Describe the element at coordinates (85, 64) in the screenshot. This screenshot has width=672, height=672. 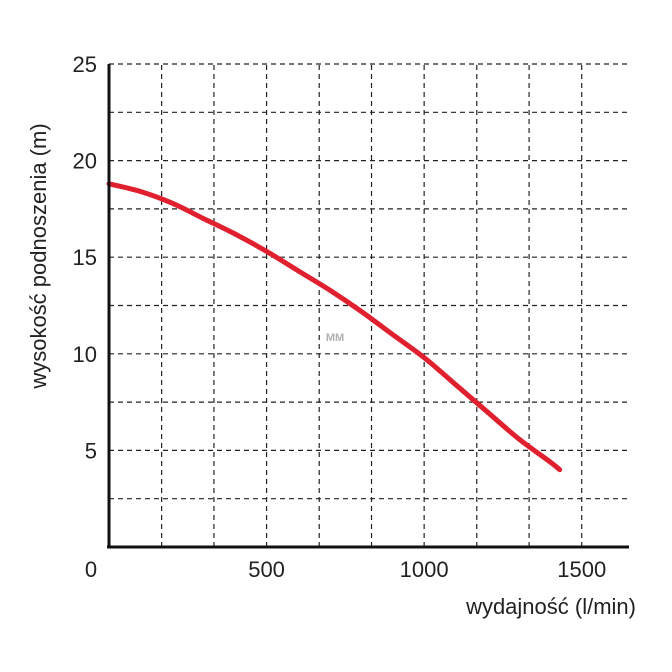
I see `y-tick-label: 25` at that location.